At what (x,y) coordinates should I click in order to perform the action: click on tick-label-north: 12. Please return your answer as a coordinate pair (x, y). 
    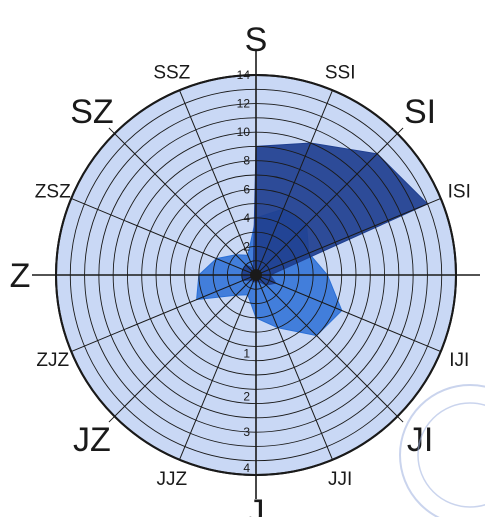
    Looking at the image, I should click on (244, 104).